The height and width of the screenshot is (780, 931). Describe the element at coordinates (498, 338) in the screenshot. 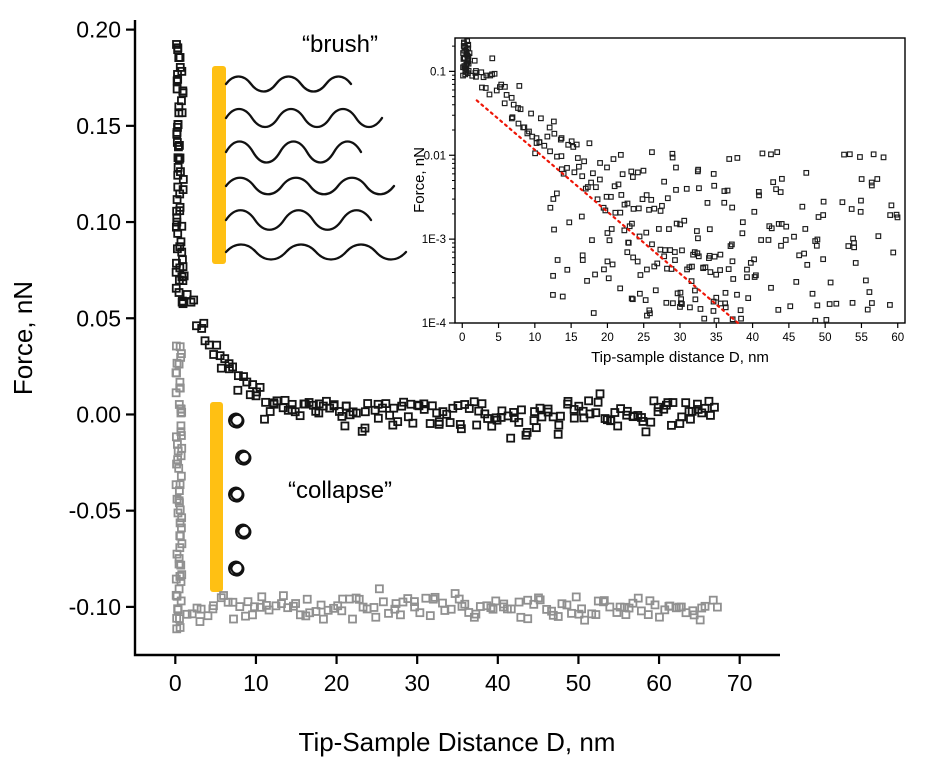

I see `inset-x-tick-label: 5` at that location.